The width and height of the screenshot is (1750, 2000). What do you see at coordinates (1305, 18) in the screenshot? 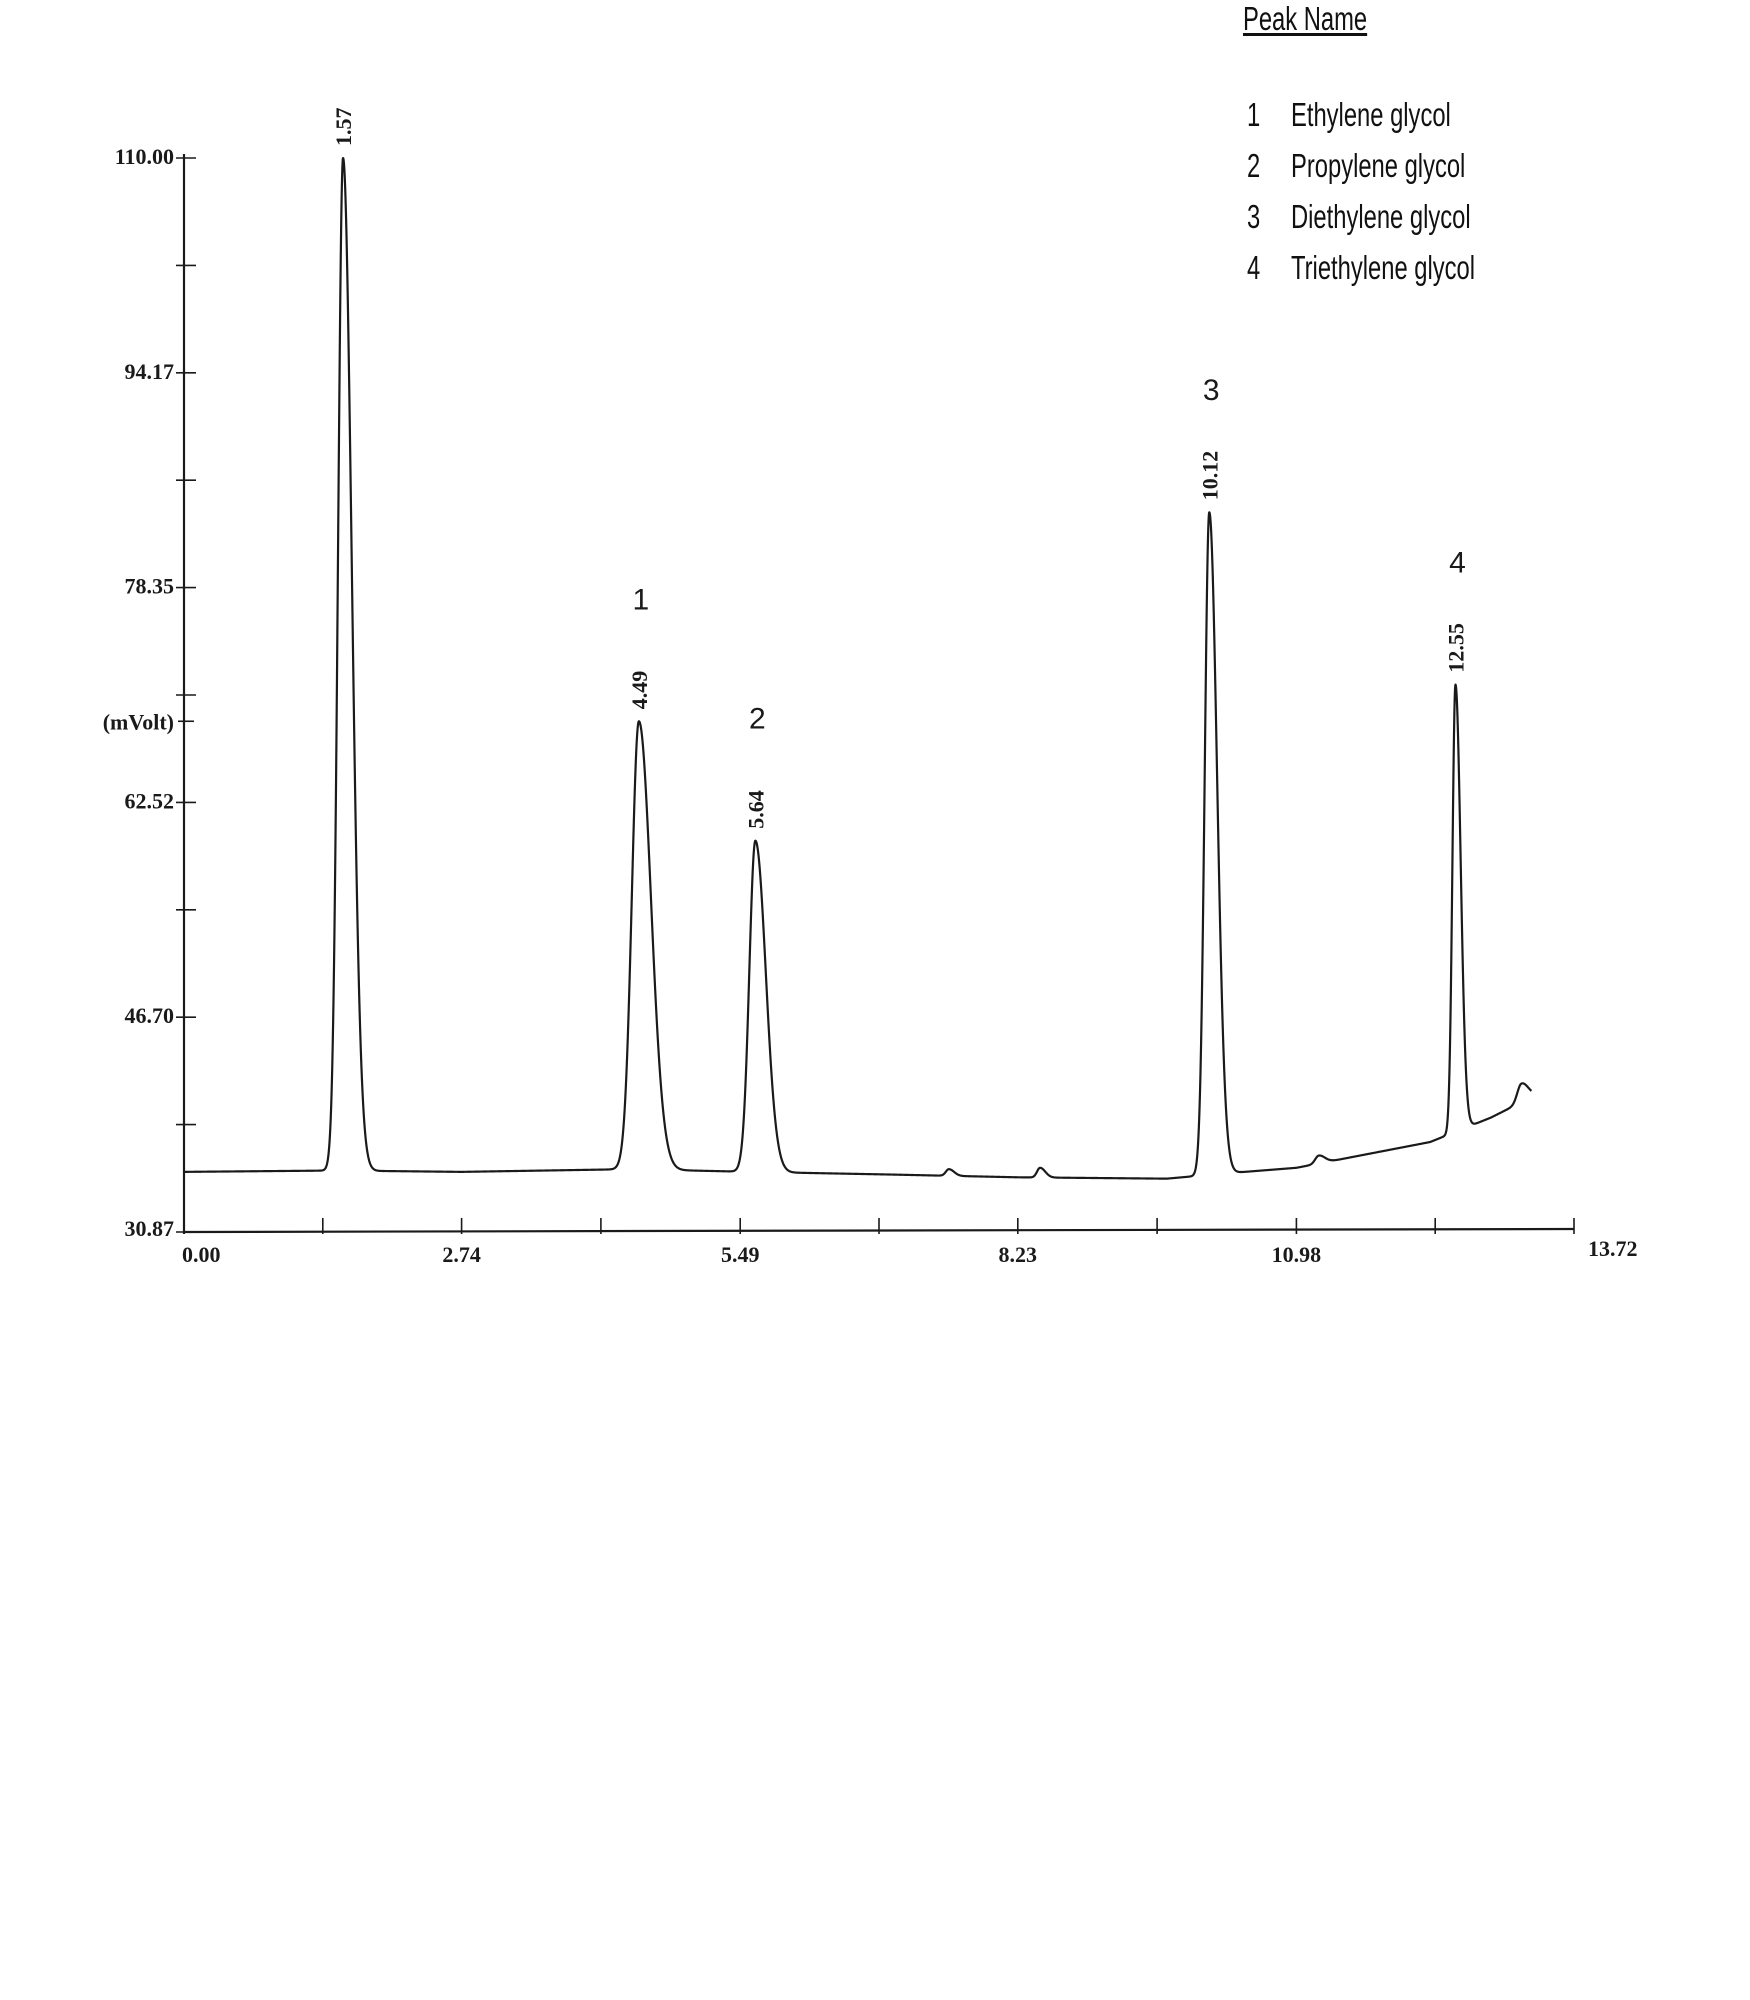
I see `legend-title: Peak Name` at bounding box center [1305, 18].